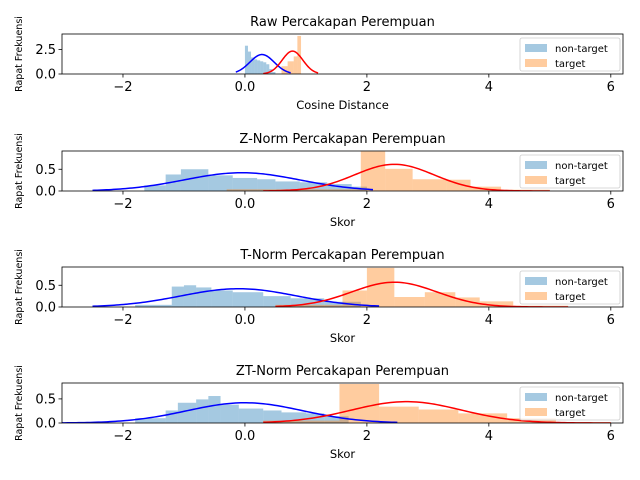 The image size is (640, 480). What do you see at coordinates (45, 50) in the screenshot?
I see `y-tick-label: 2.5` at bounding box center [45, 50].